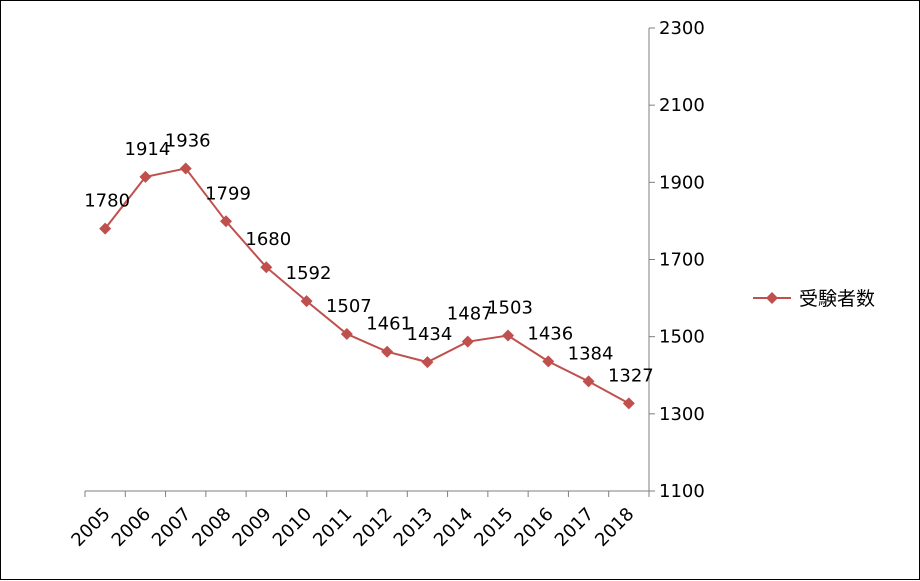 This screenshot has width=920, height=581. What do you see at coordinates (510, 308) in the screenshot?
I see `data-label: 1503` at bounding box center [510, 308].